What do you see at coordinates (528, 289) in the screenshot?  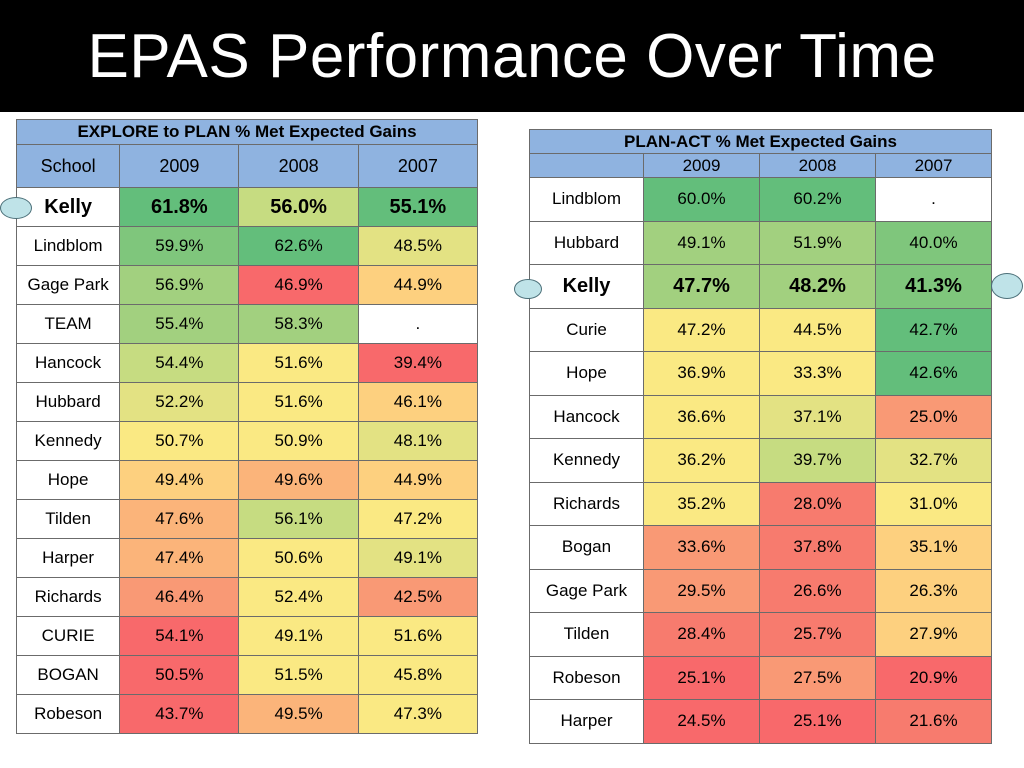 I see `highlight-marker-kelly-left` at bounding box center [528, 289].